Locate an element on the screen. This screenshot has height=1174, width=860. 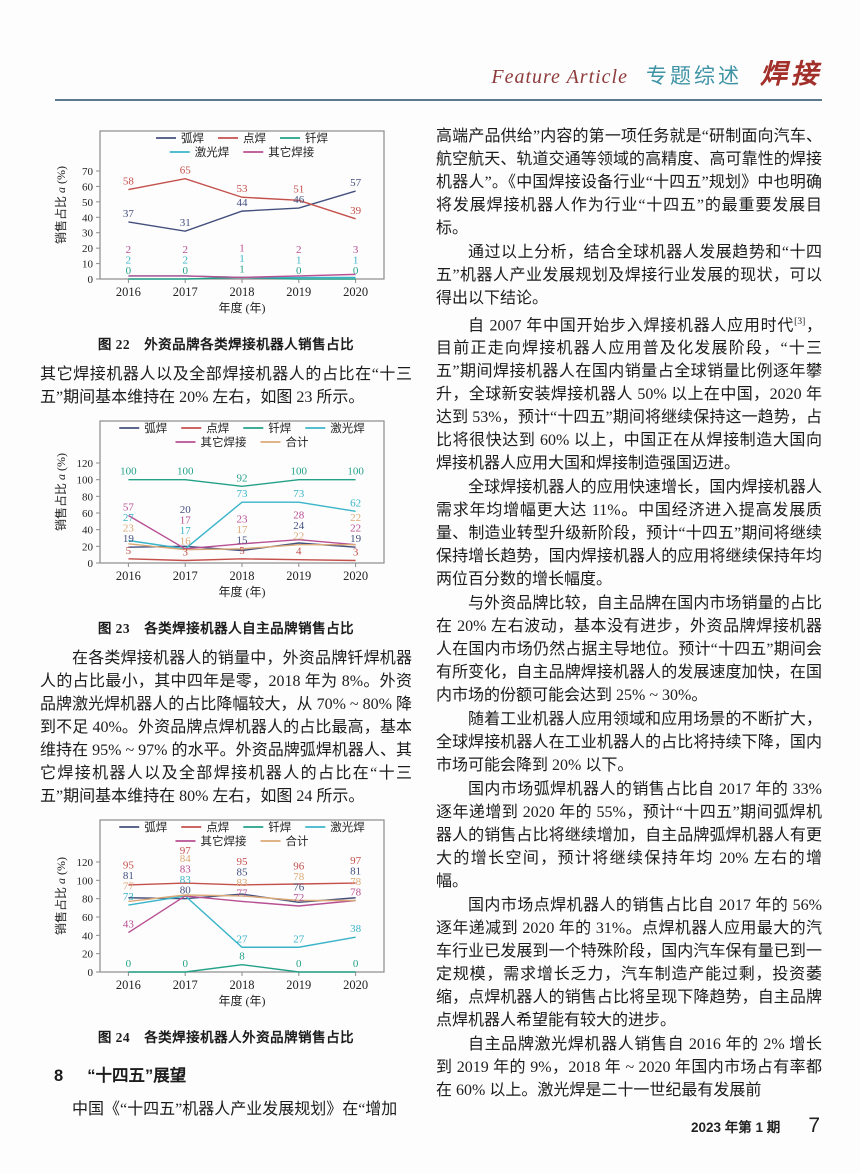
figure-24-caption: 图 24 各类焊接机器人外资品牌销售占比 is located at coordinates (226, 1036).